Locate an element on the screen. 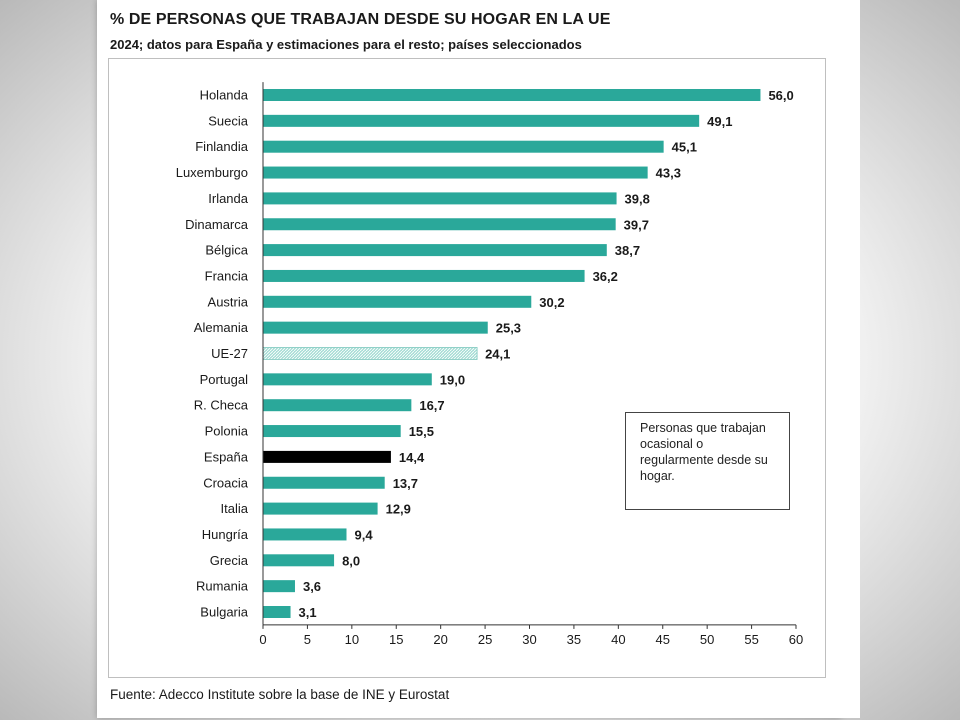  x-tick-label: 60 is located at coordinates (796, 639).